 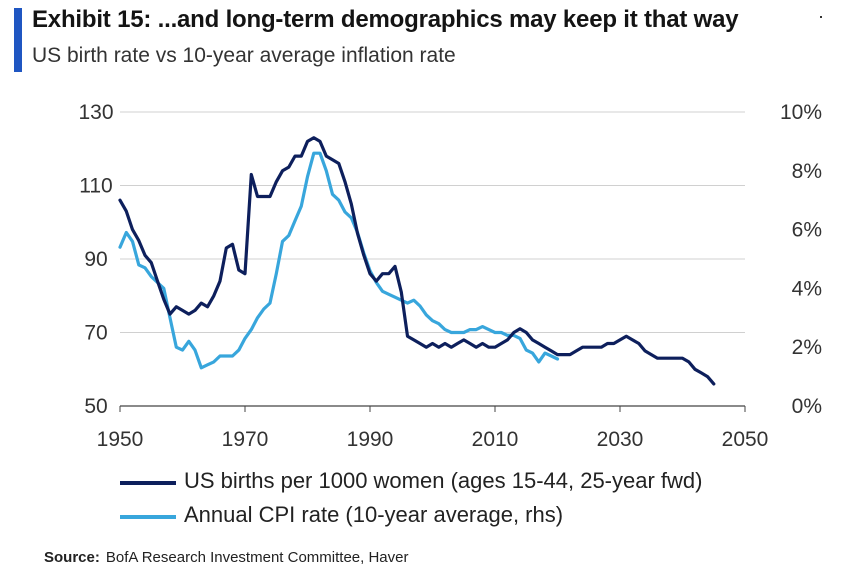 What do you see at coordinates (95, 186) in the screenshot?
I see `y-left-tick-label: 110` at bounding box center [95, 186].